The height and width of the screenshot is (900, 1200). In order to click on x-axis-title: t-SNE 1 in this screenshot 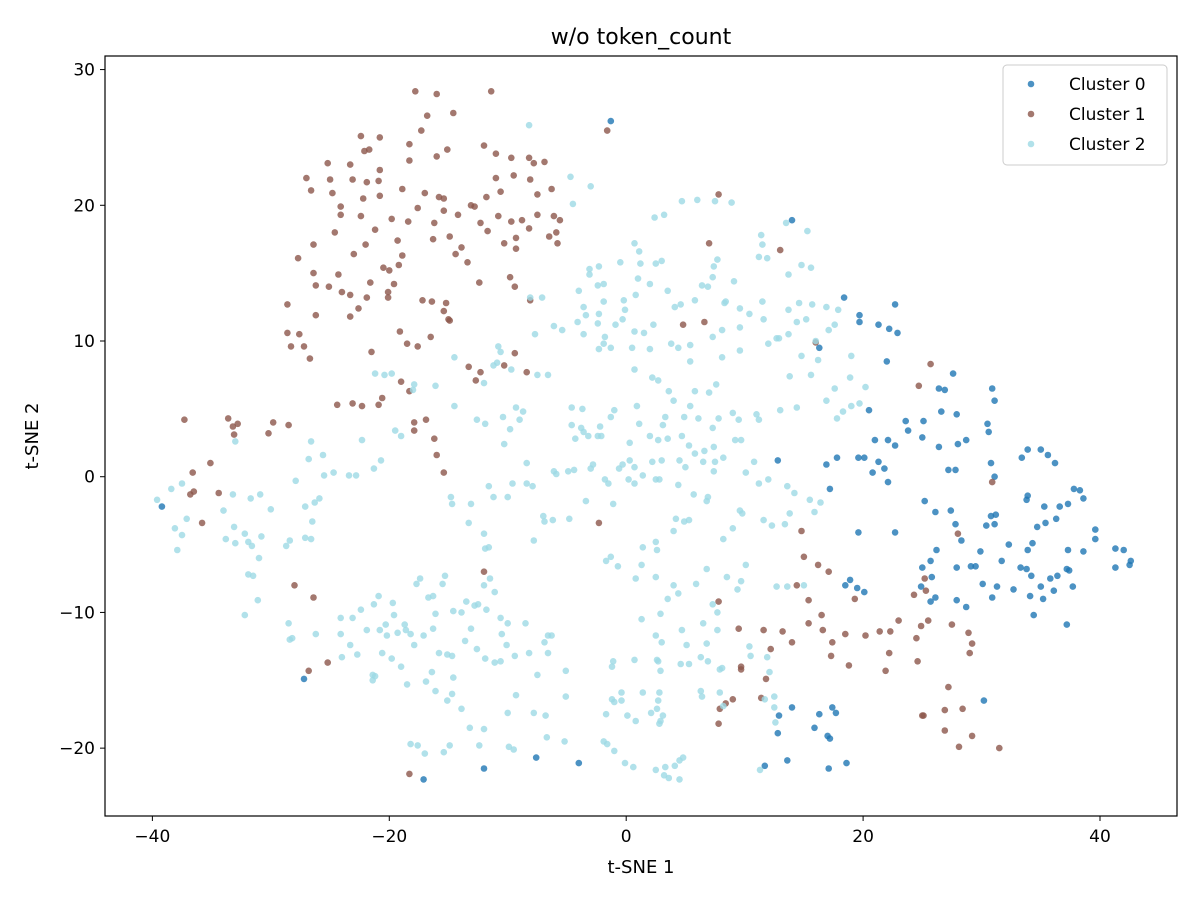, I will do `click(641, 867)`.